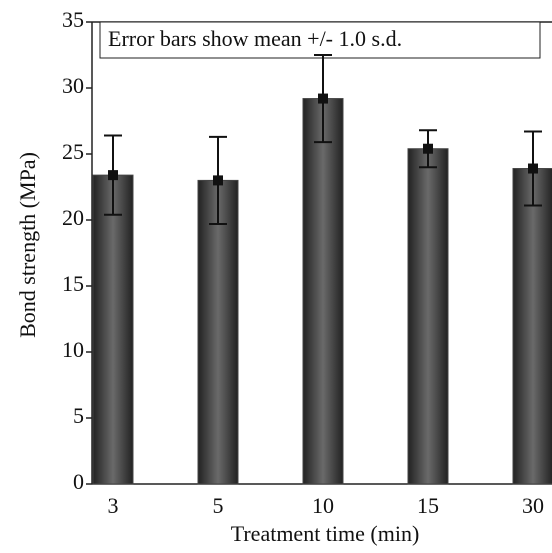 The width and height of the screenshot is (552, 553). Describe the element at coordinates (73, 349) in the screenshot. I see `y-tick-label: 10` at that location.